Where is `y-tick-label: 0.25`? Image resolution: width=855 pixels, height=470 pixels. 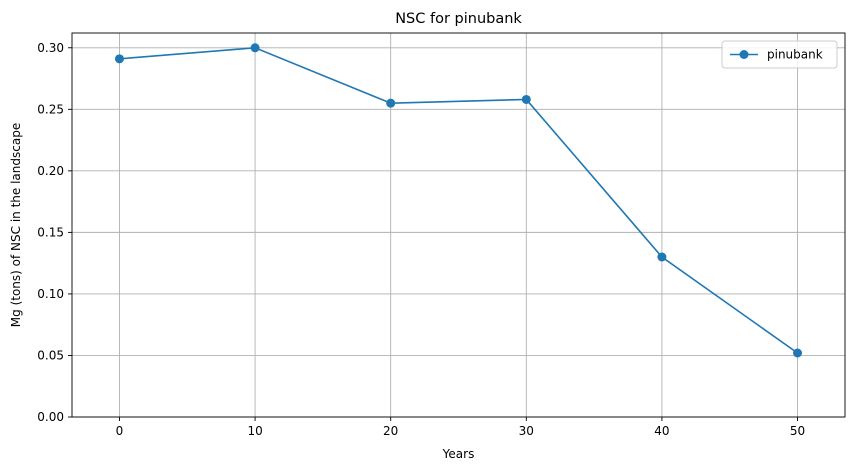
y-tick-label: 0.25 is located at coordinates (50, 109).